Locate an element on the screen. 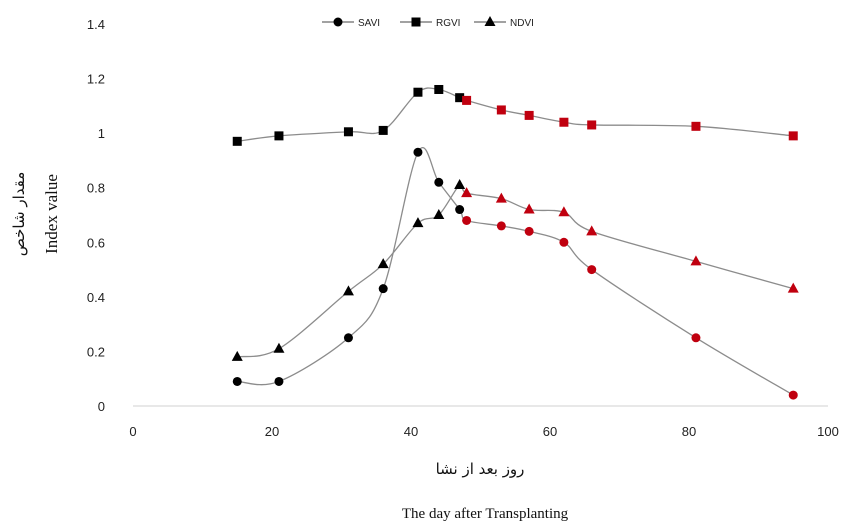 This screenshot has width=844, height=525. y-tick-label: 1.2 is located at coordinates (96, 79).